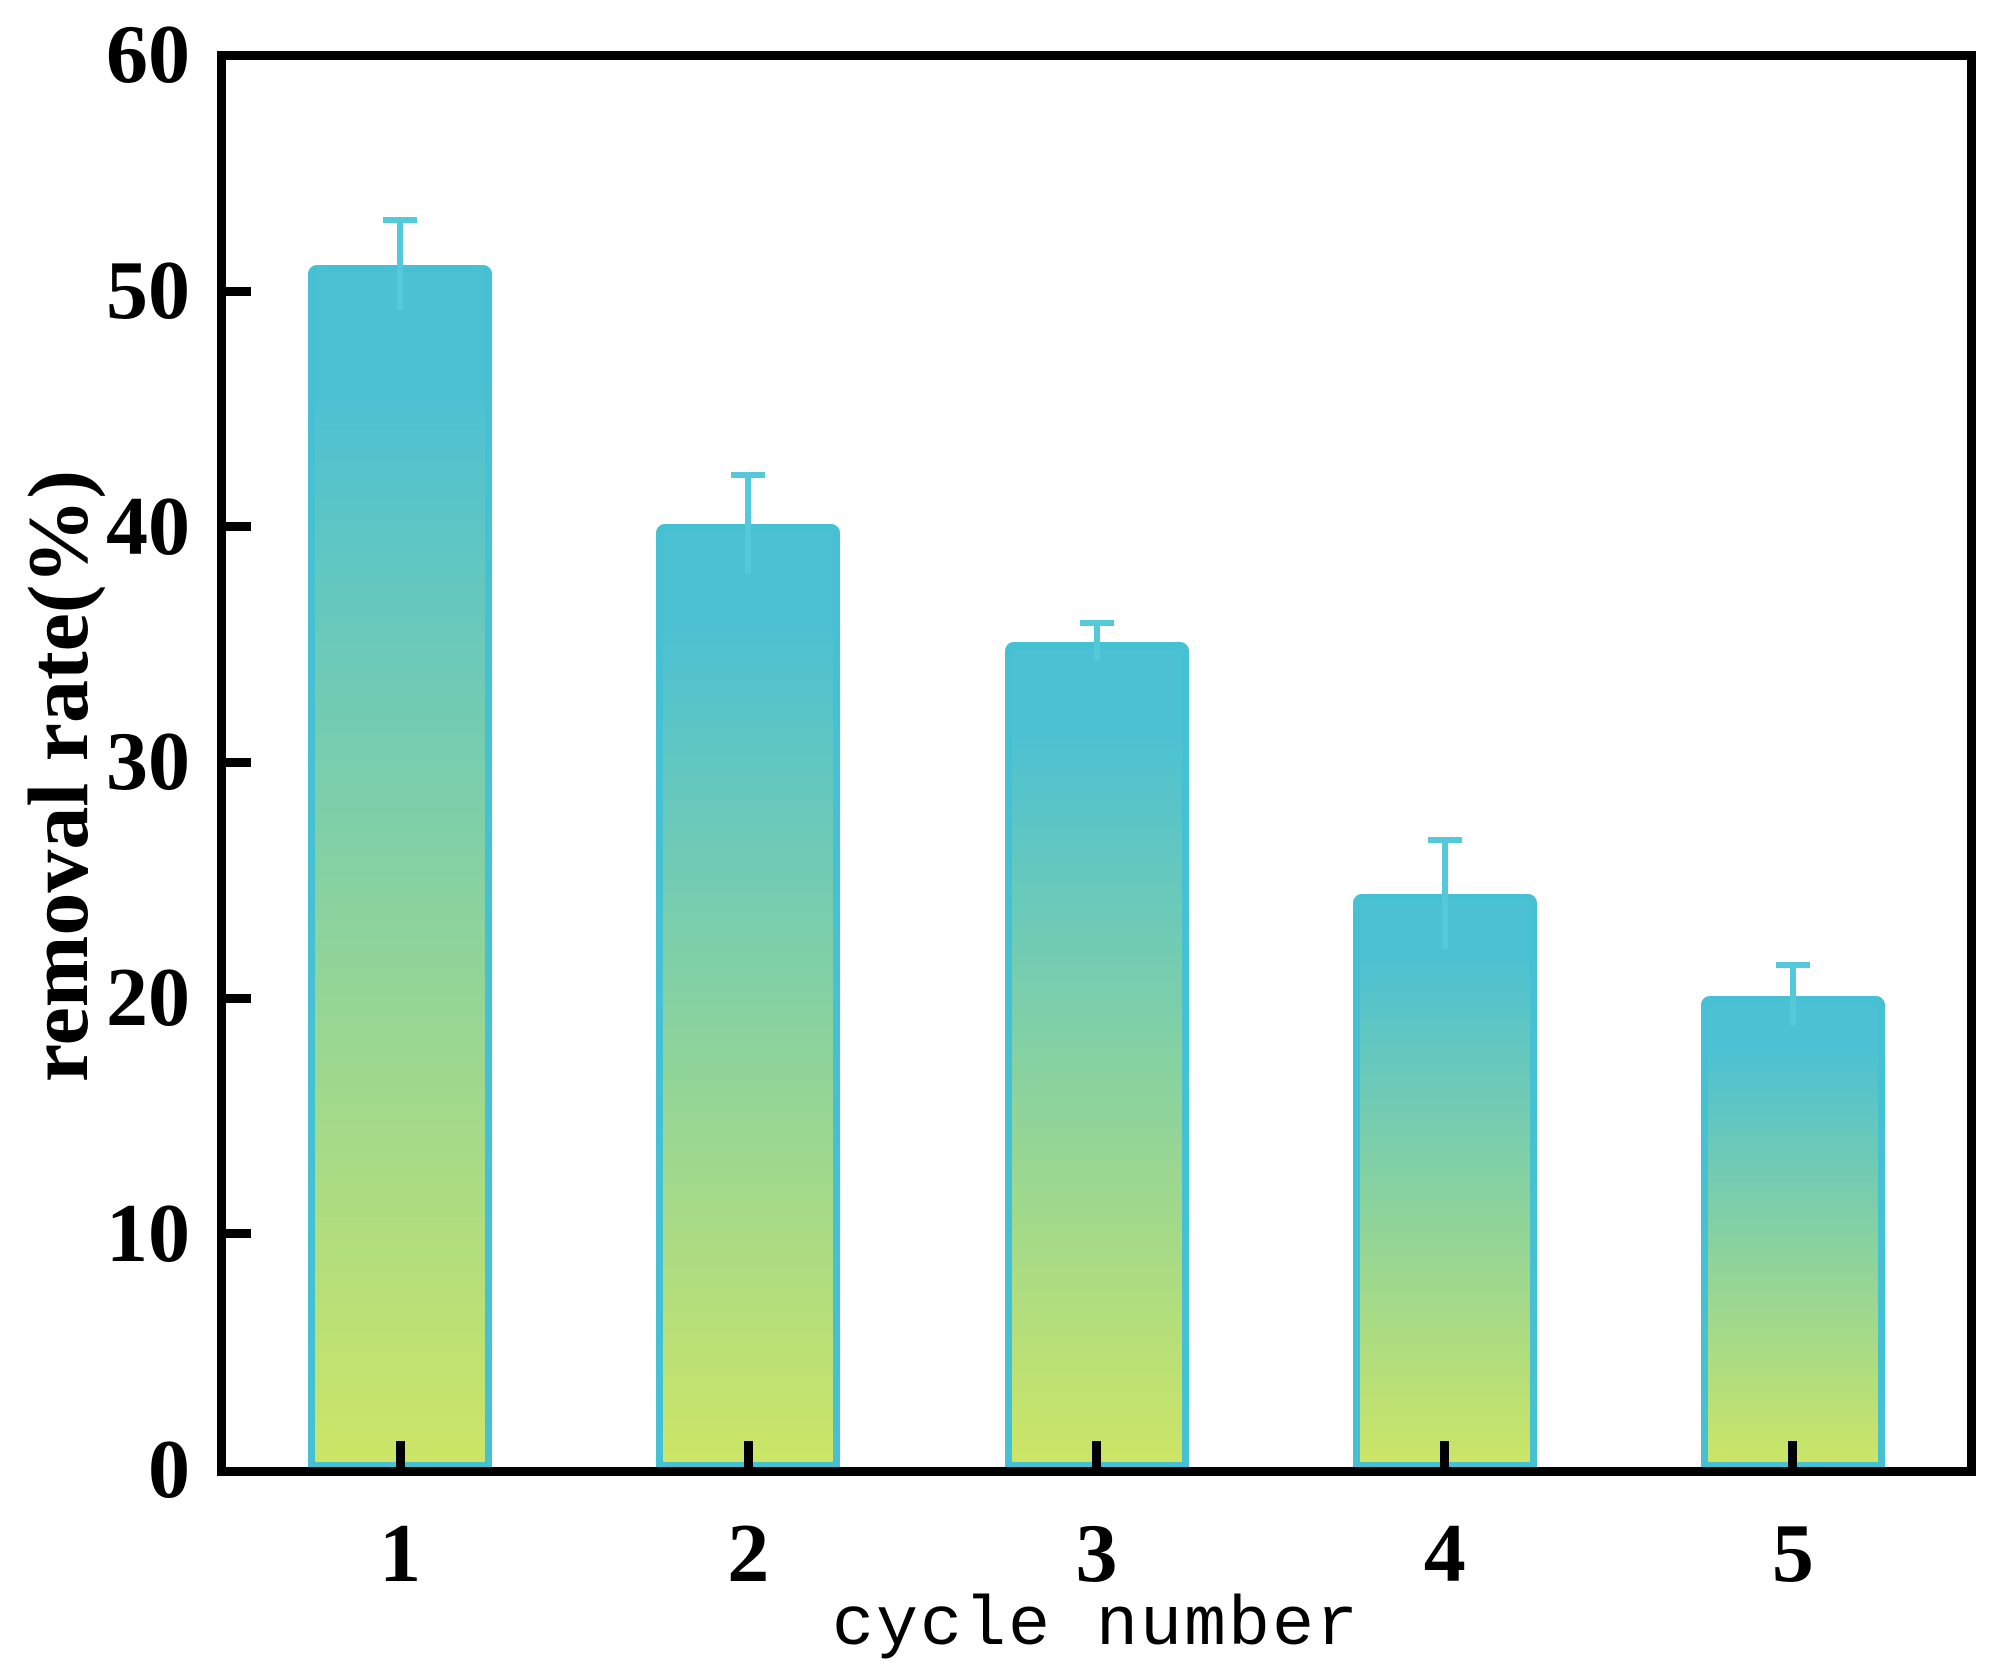 The width and height of the screenshot is (2003, 1677). What do you see at coordinates (148, 762) in the screenshot?
I see `y-tick-label: 30` at bounding box center [148, 762].